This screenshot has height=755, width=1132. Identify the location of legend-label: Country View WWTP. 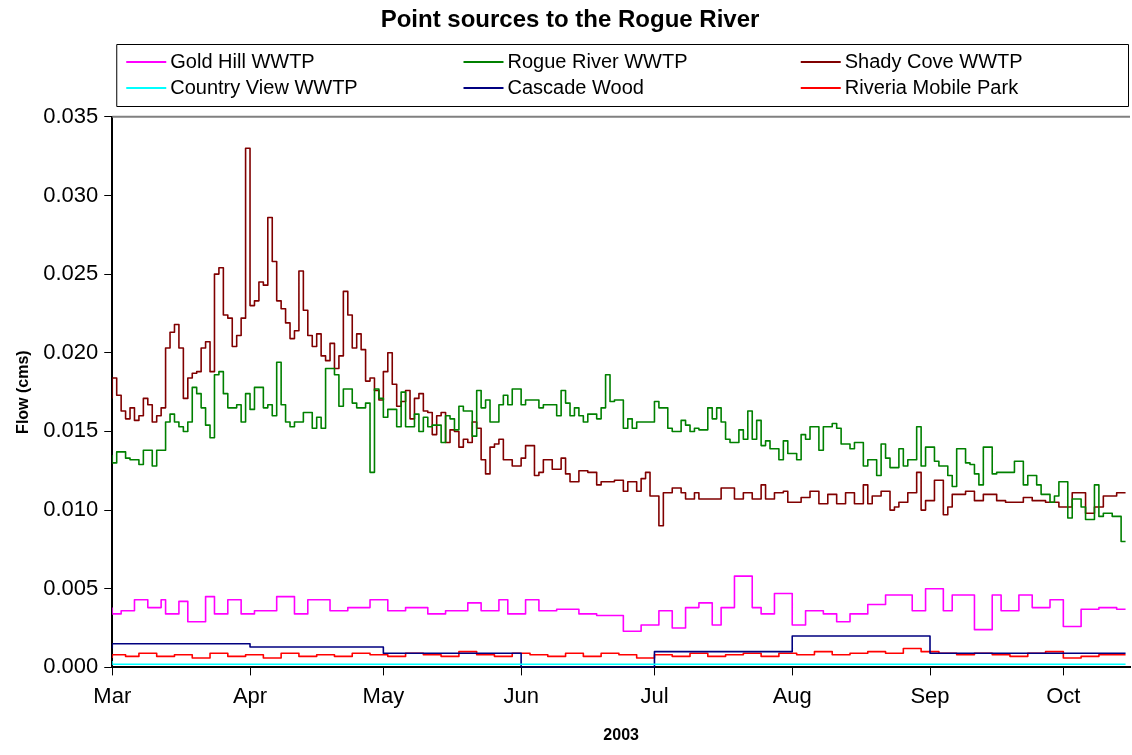
(264, 86).